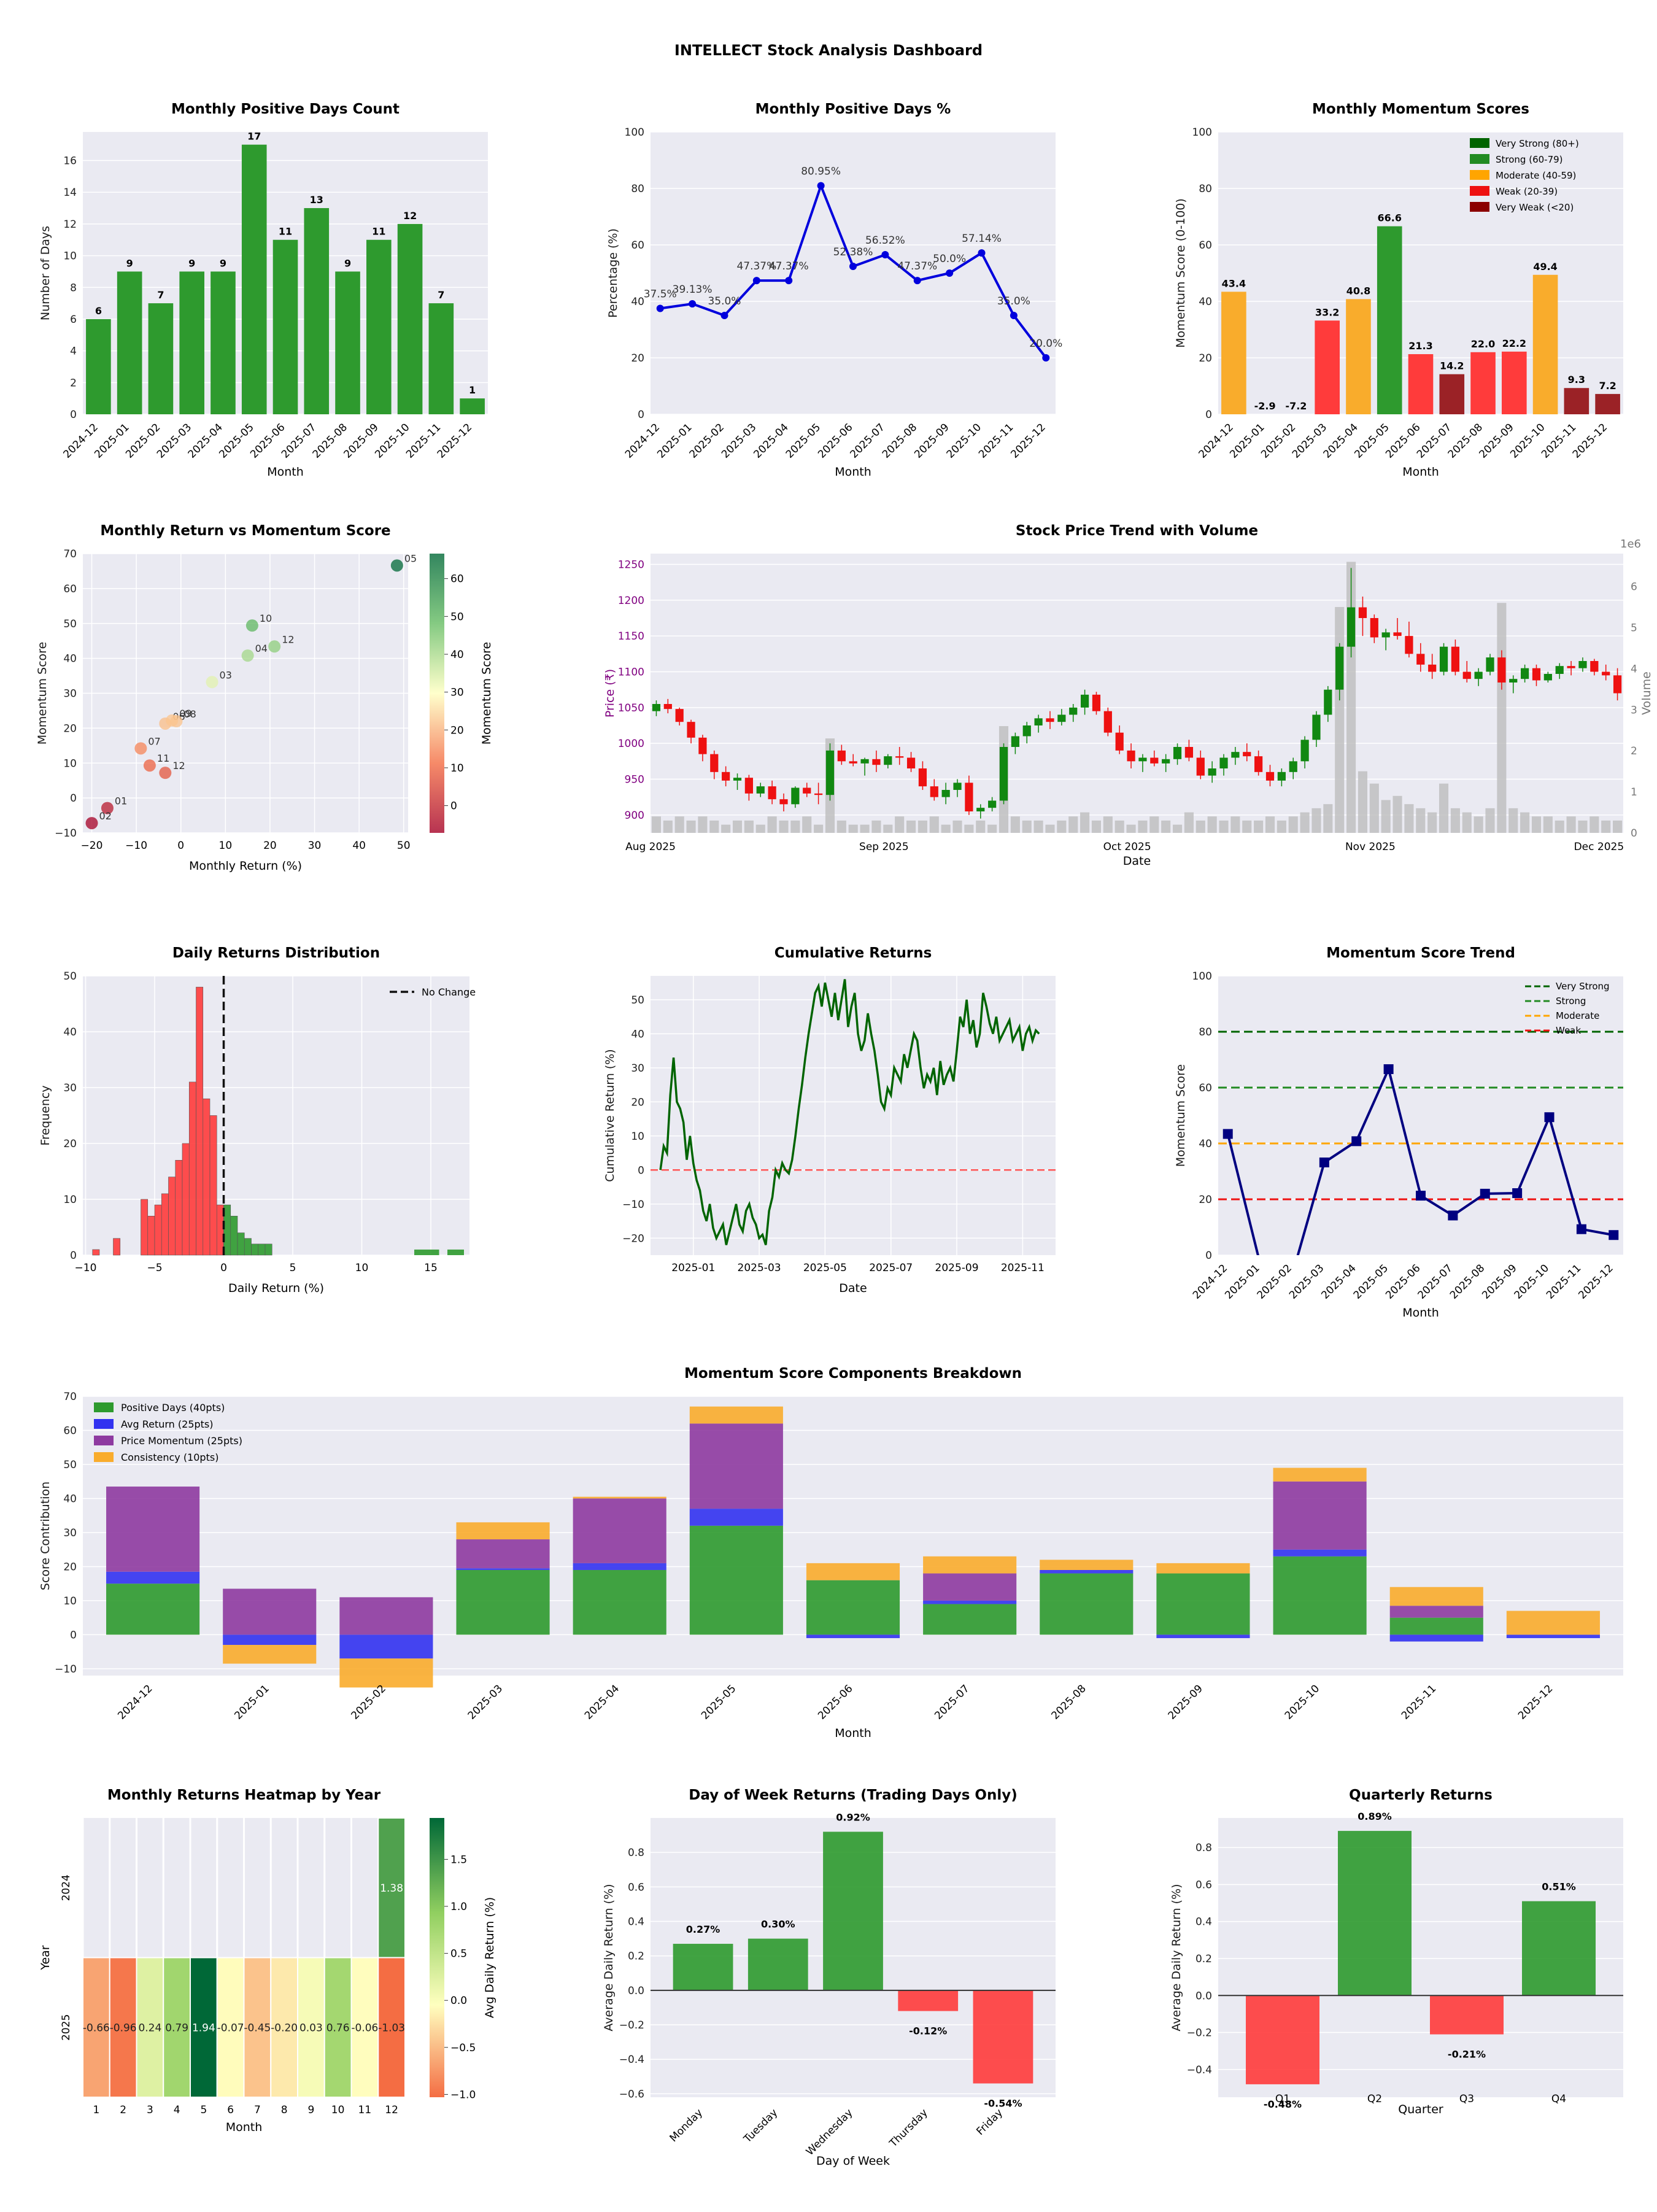 Image resolution: width=1657 pixels, height=2212 pixels. Describe the element at coordinates (1480, 143) in the screenshot. I see `momentum-scores-legend-swatch` at that location.